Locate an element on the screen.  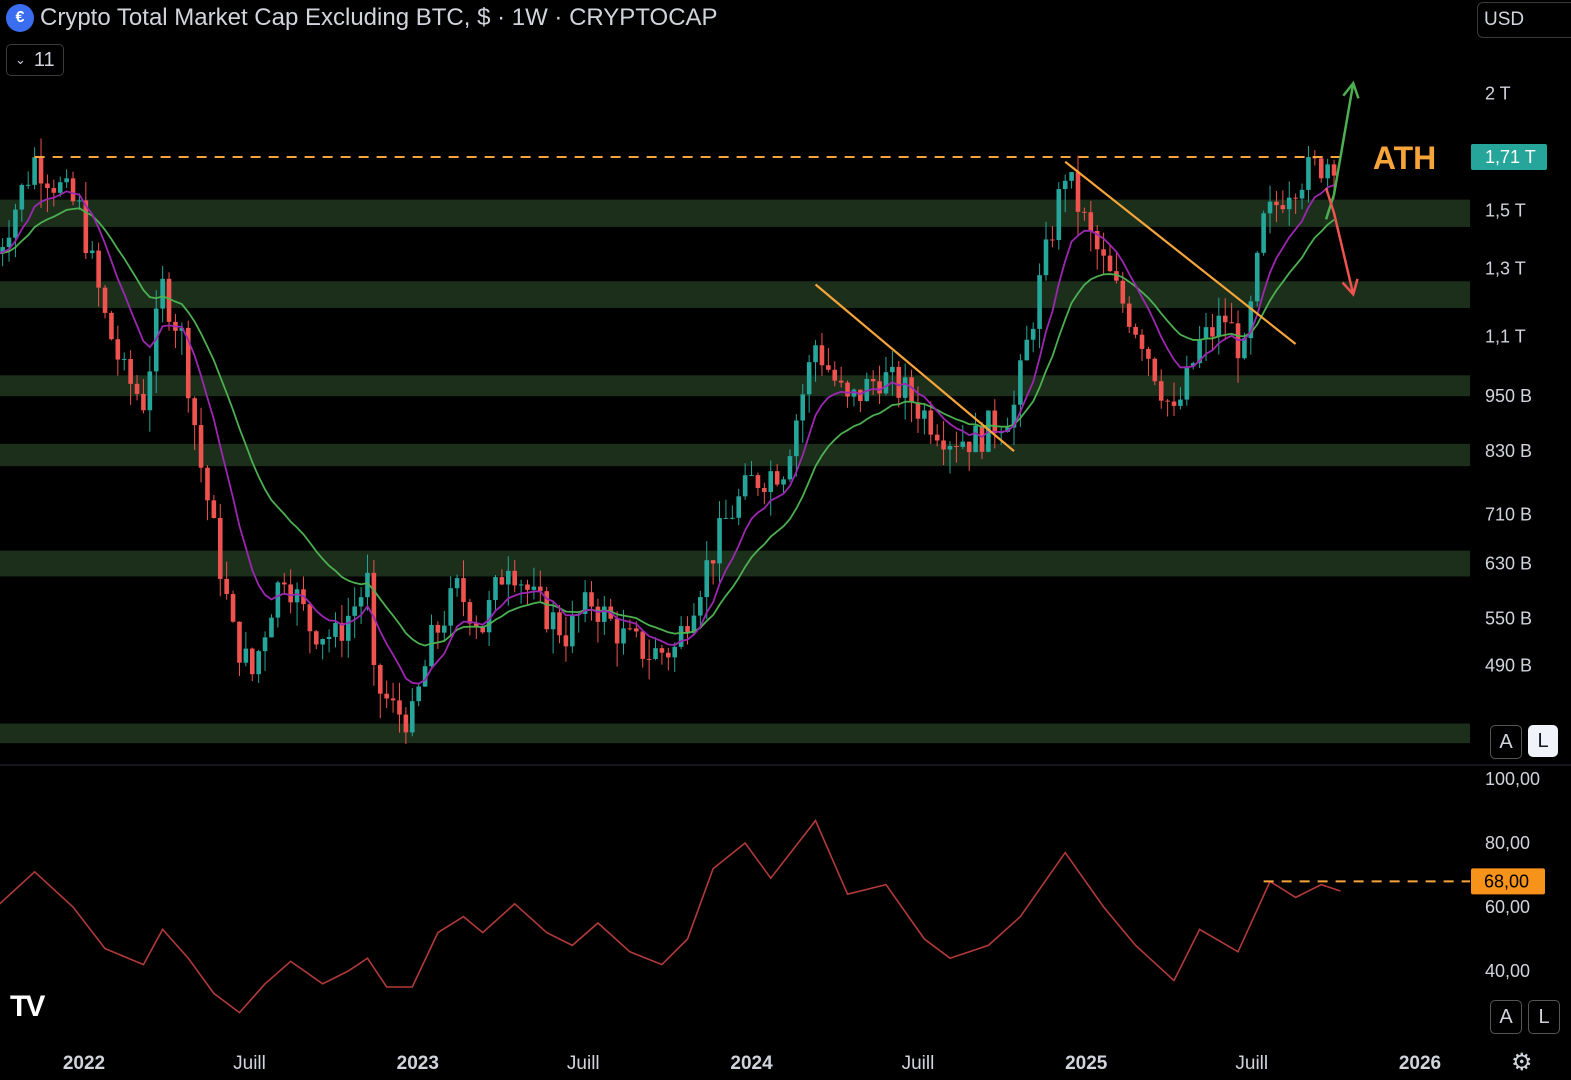
support-zone is located at coordinates (735, 455).